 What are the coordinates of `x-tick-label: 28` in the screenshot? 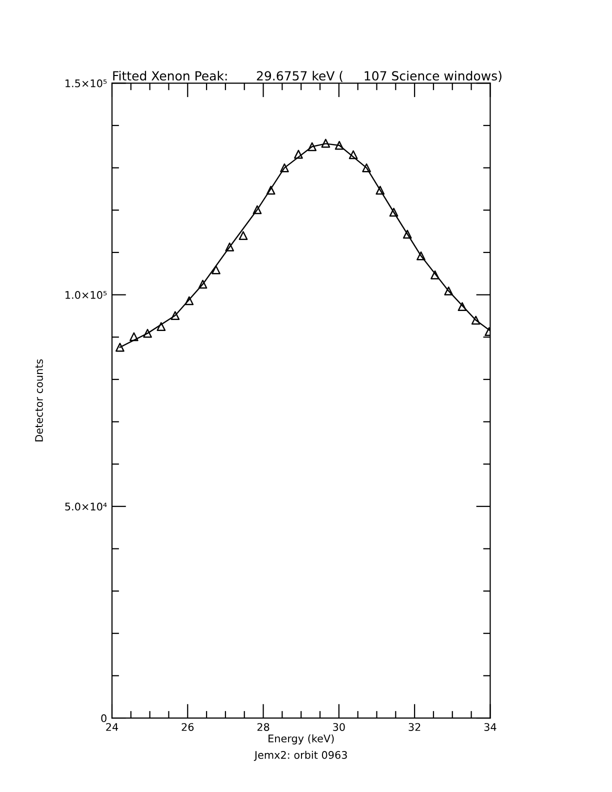 It's located at (263, 727).